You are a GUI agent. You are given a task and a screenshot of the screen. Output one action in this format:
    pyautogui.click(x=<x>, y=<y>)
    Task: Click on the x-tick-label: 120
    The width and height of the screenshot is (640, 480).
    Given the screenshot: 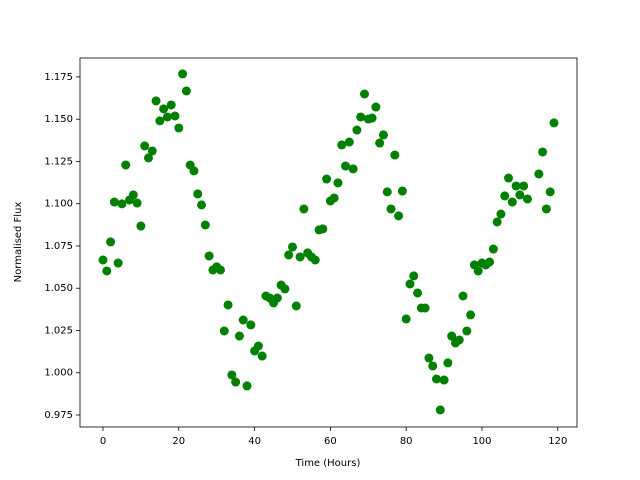 What is the action you would take?
    pyautogui.click(x=557, y=441)
    